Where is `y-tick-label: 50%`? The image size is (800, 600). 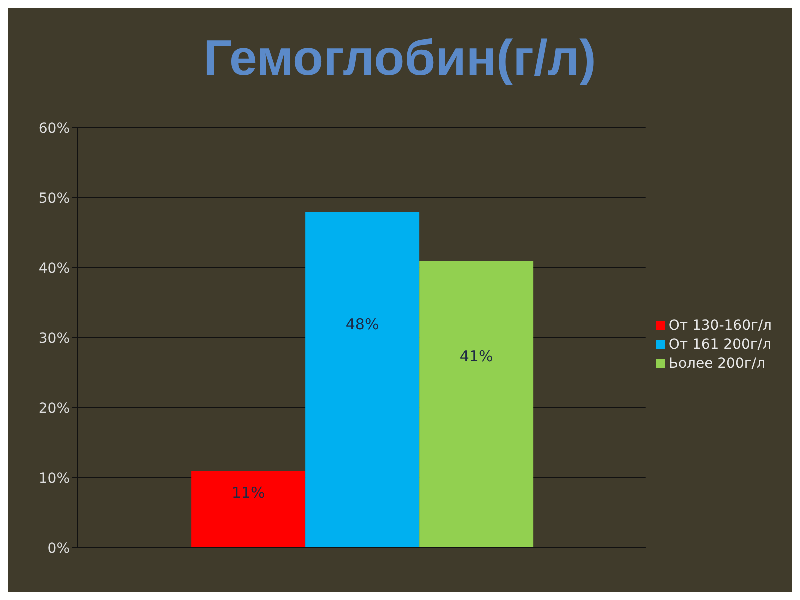 y-tick-label: 50% is located at coordinates (54, 198).